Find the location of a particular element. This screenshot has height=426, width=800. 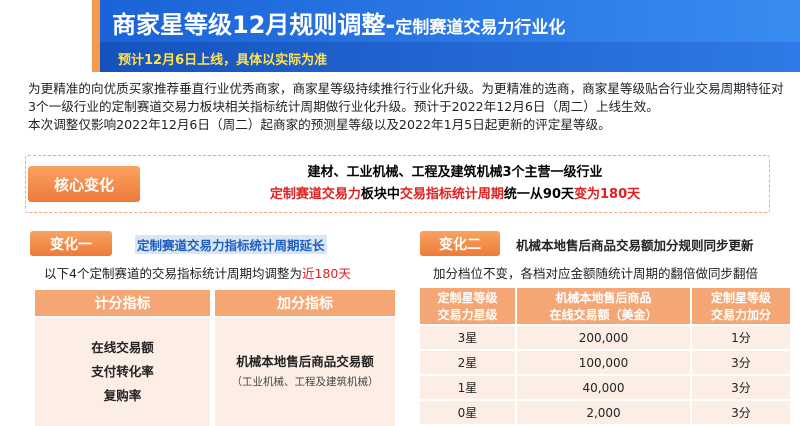

core-box is located at coordinates (397, 184).